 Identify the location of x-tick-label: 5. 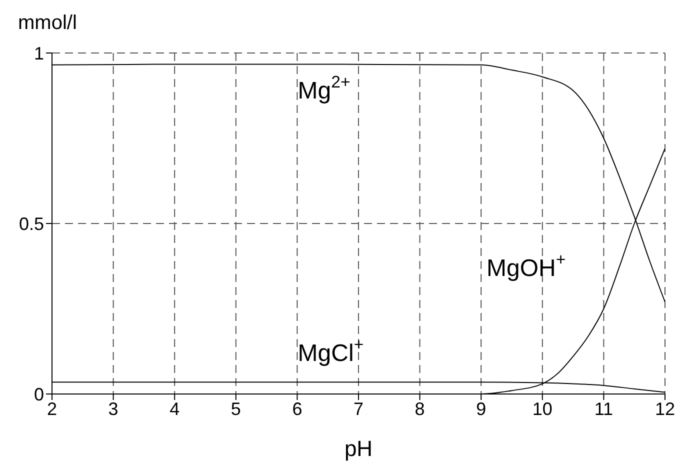
(235, 408).